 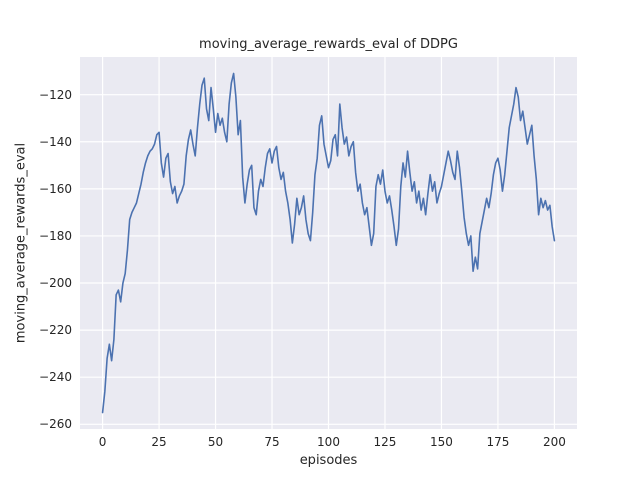 What do you see at coordinates (55, 188) in the screenshot?
I see `y-tick-label: −160` at bounding box center [55, 188].